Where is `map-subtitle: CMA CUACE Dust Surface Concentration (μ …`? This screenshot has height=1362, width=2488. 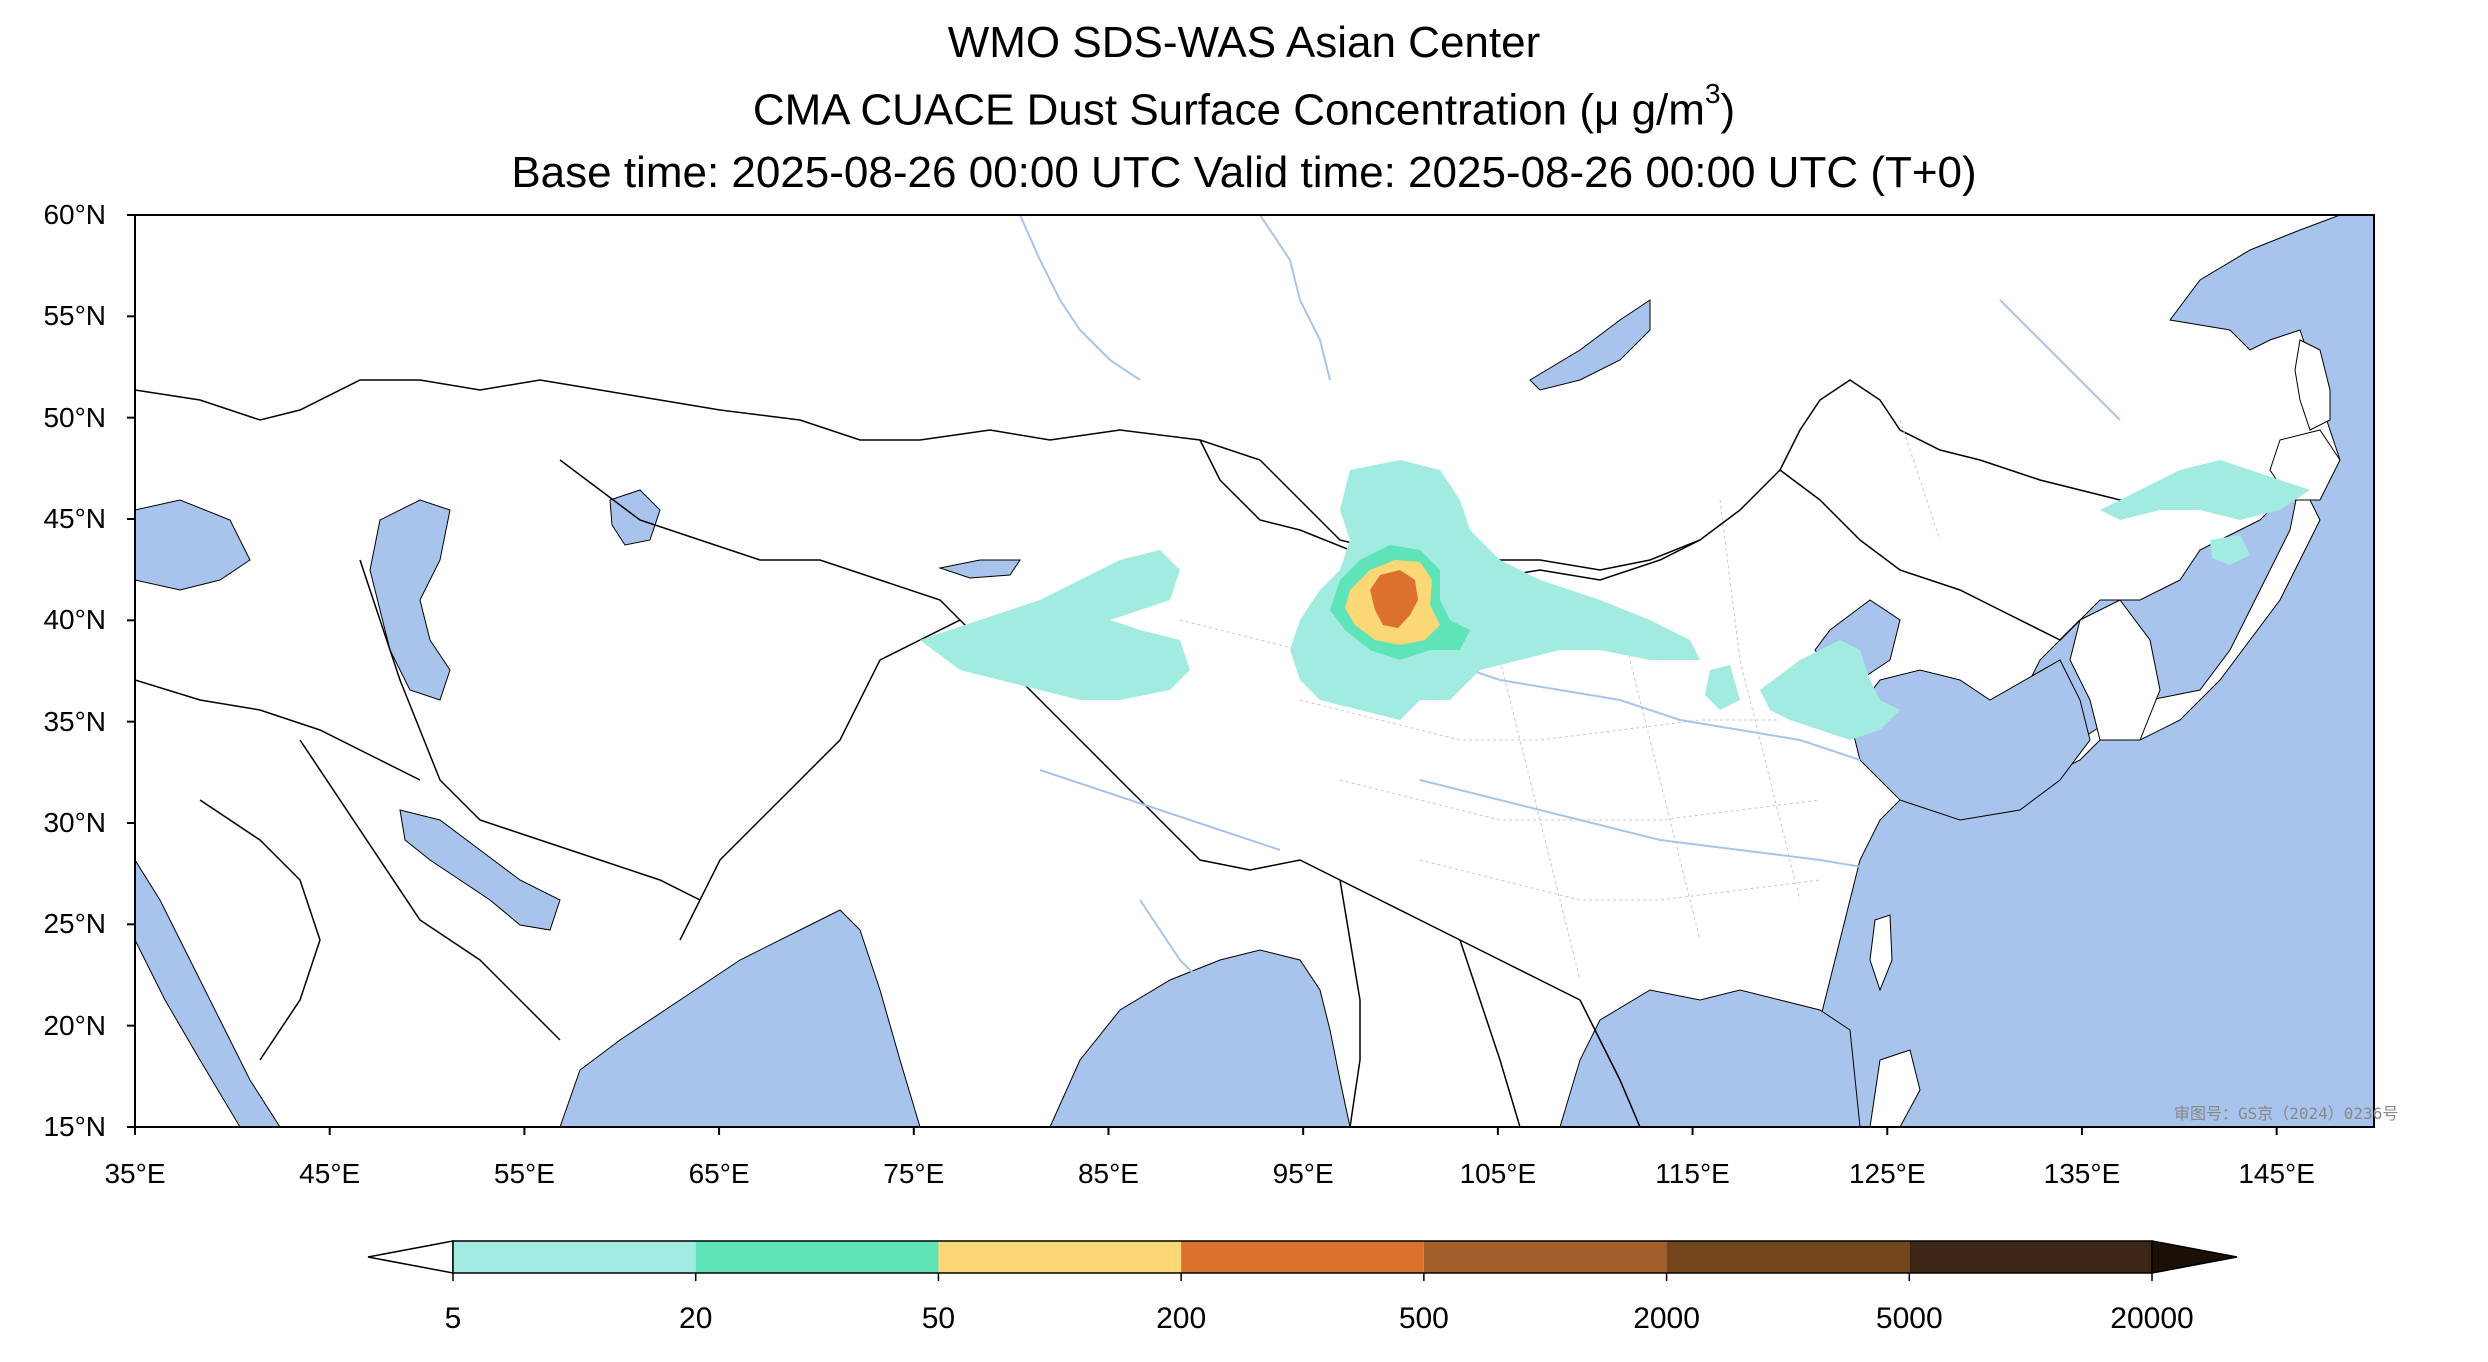
map-subtitle: CMA CUACE Dust Surface Concentration (μ … is located at coordinates (1244, 107).